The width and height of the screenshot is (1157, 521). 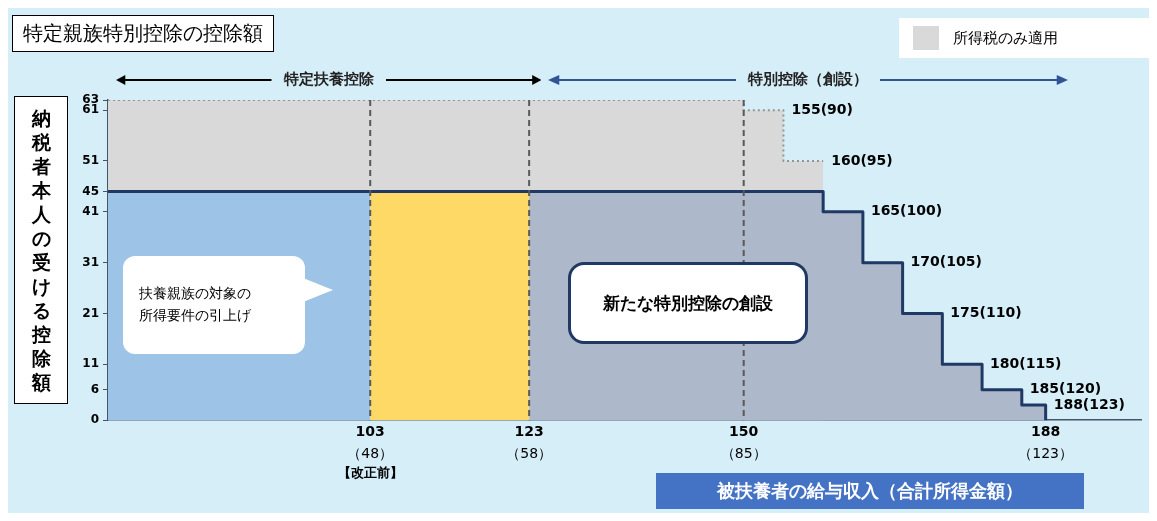 What do you see at coordinates (1046, 452) in the screenshot?
I see `text: （123）` at bounding box center [1046, 452].